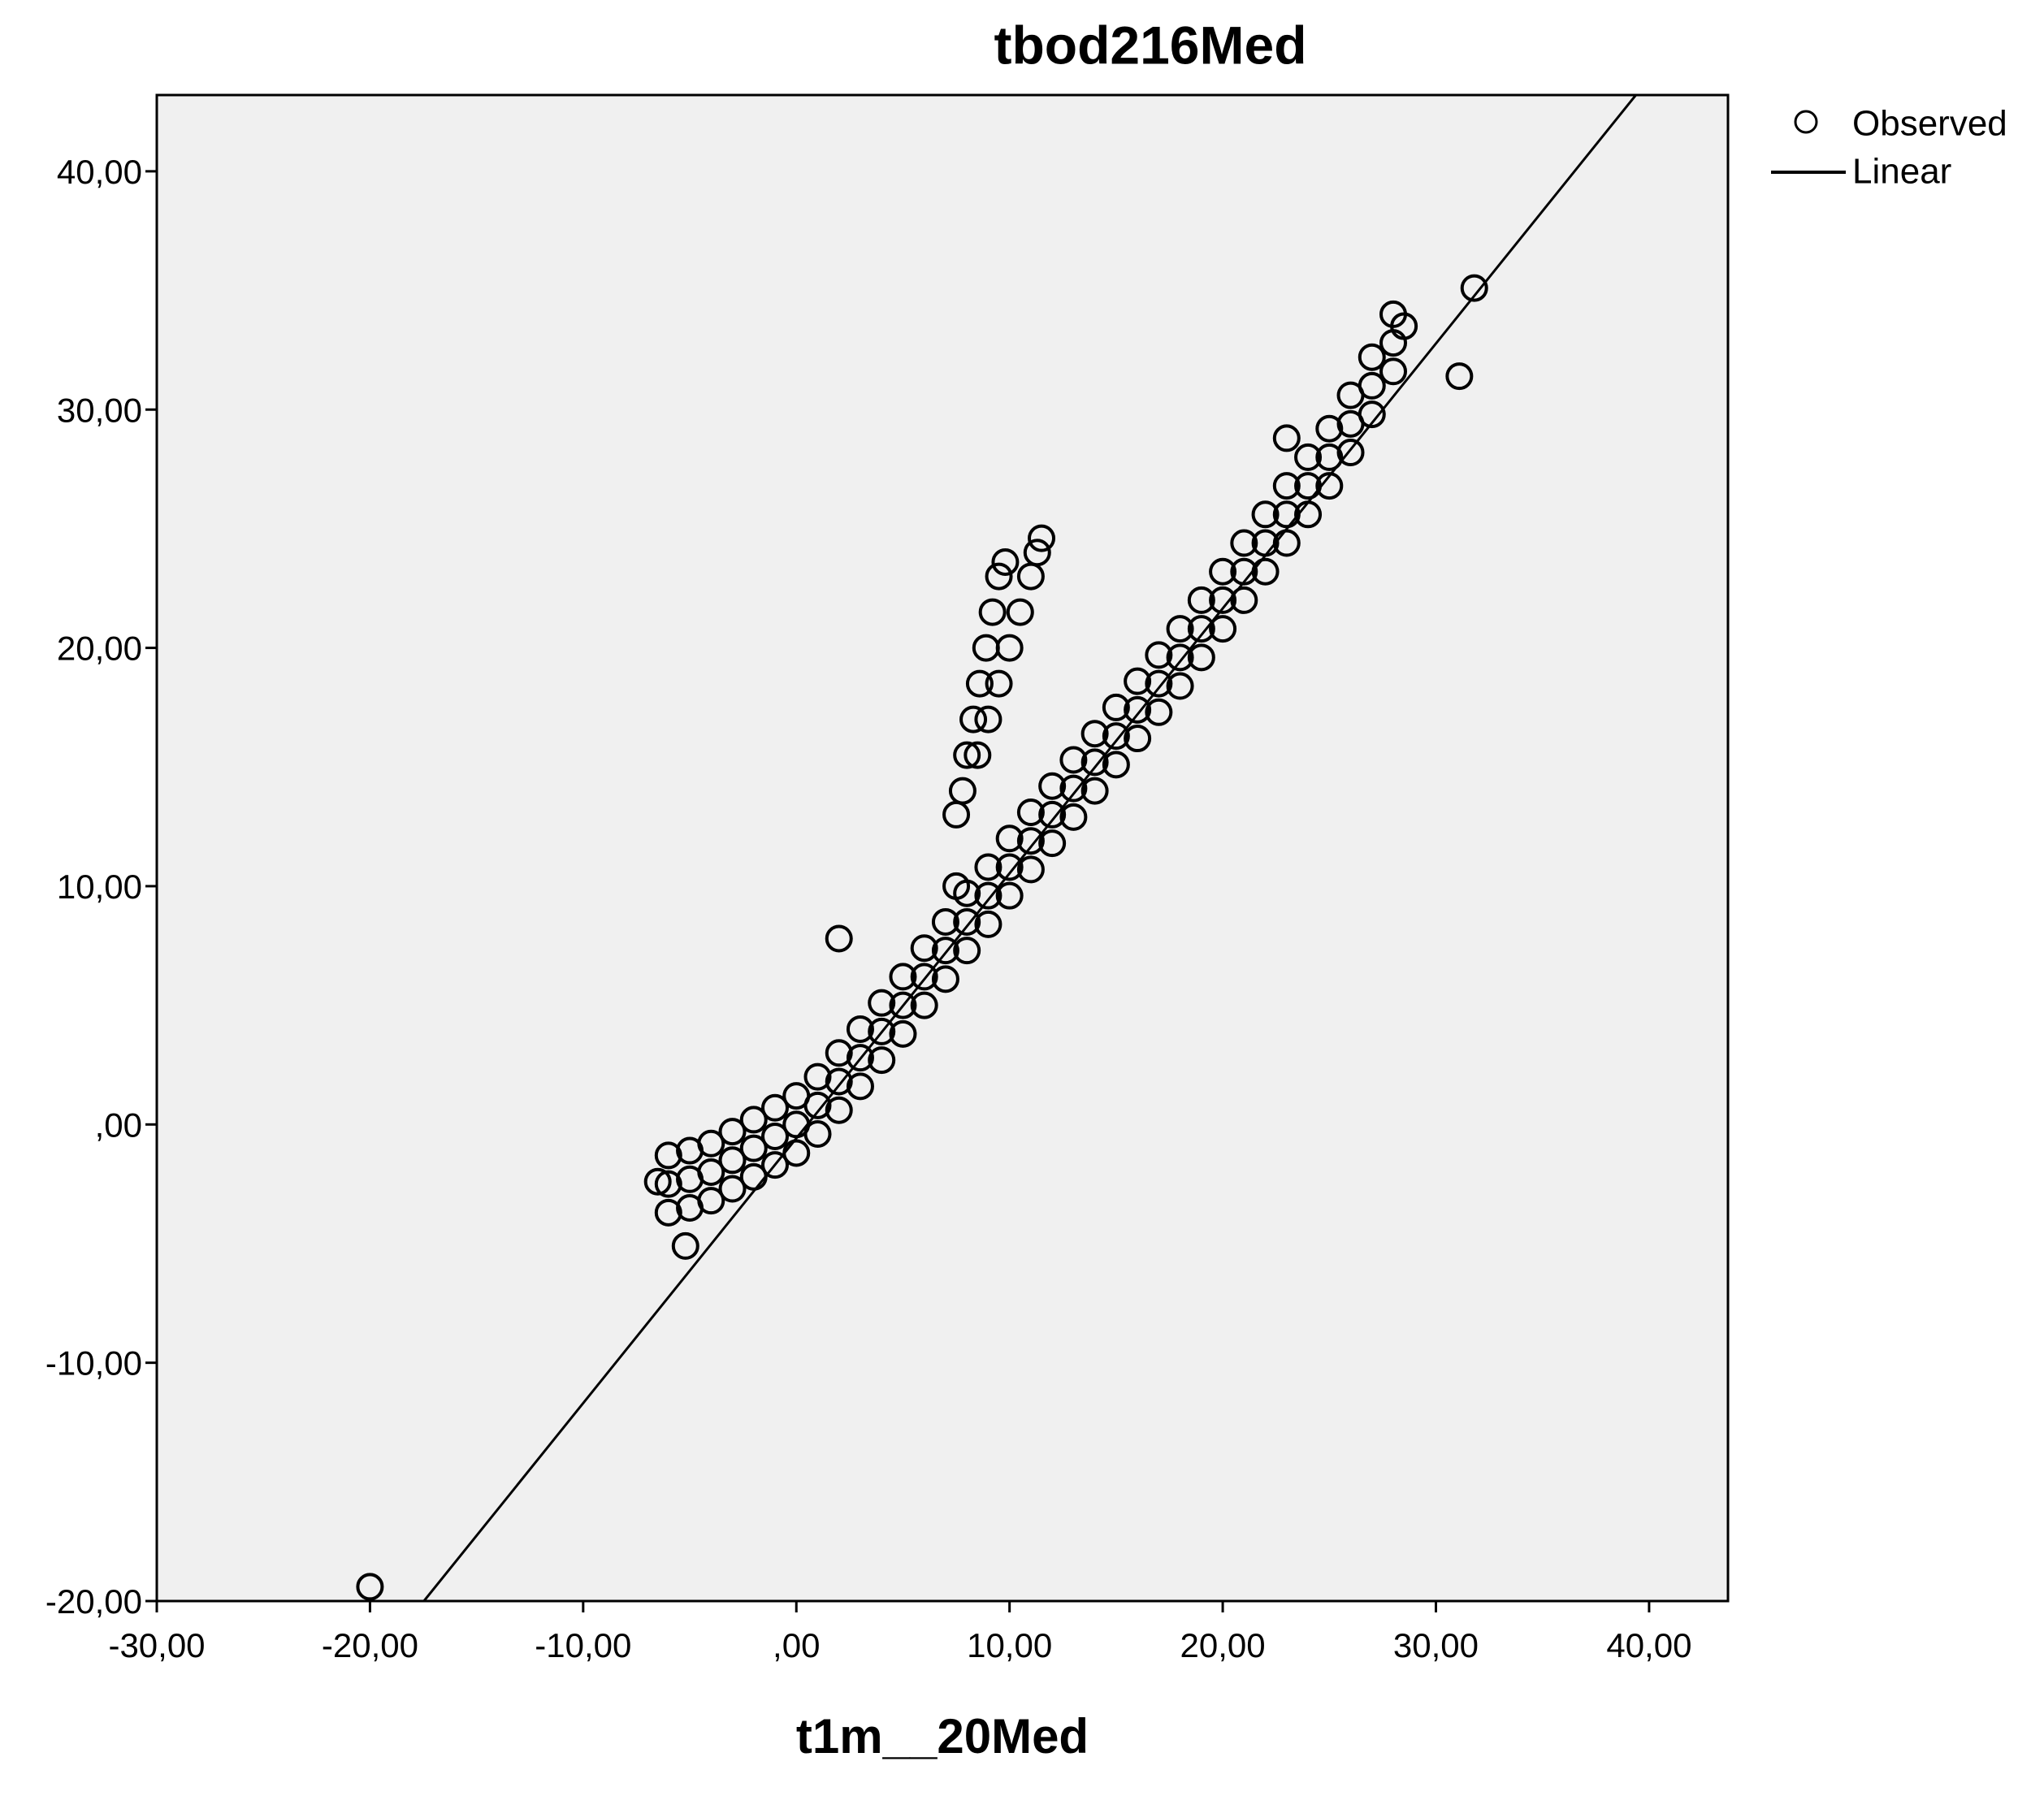 The height and width of the screenshot is (1796, 2044). I want to click on x-tick-label: 40,00, so click(1649, 1645).